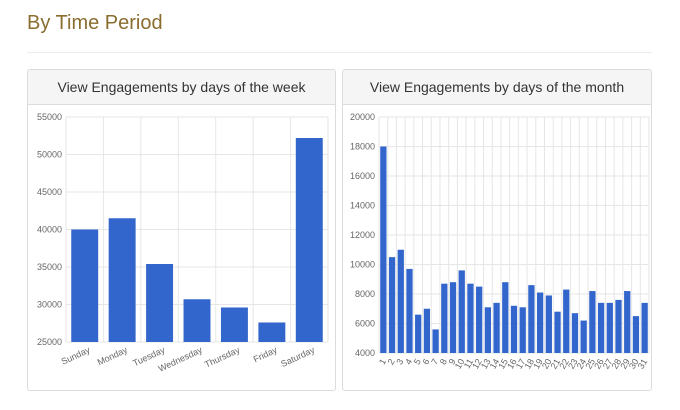 This screenshot has width=680, height=410. I want to click on monthday-x-tick-label: 4, so click(408, 361).